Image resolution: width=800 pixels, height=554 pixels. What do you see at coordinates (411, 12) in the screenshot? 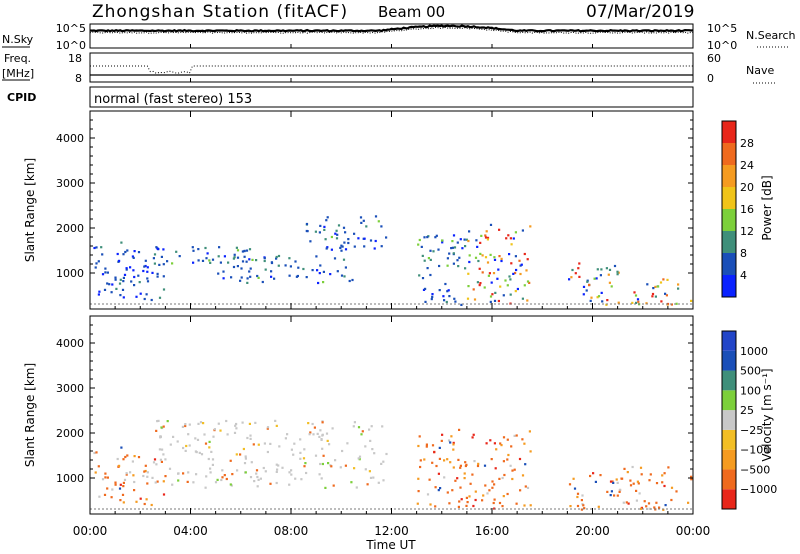
I see `beam-title: Beam 00` at bounding box center [411, 12].